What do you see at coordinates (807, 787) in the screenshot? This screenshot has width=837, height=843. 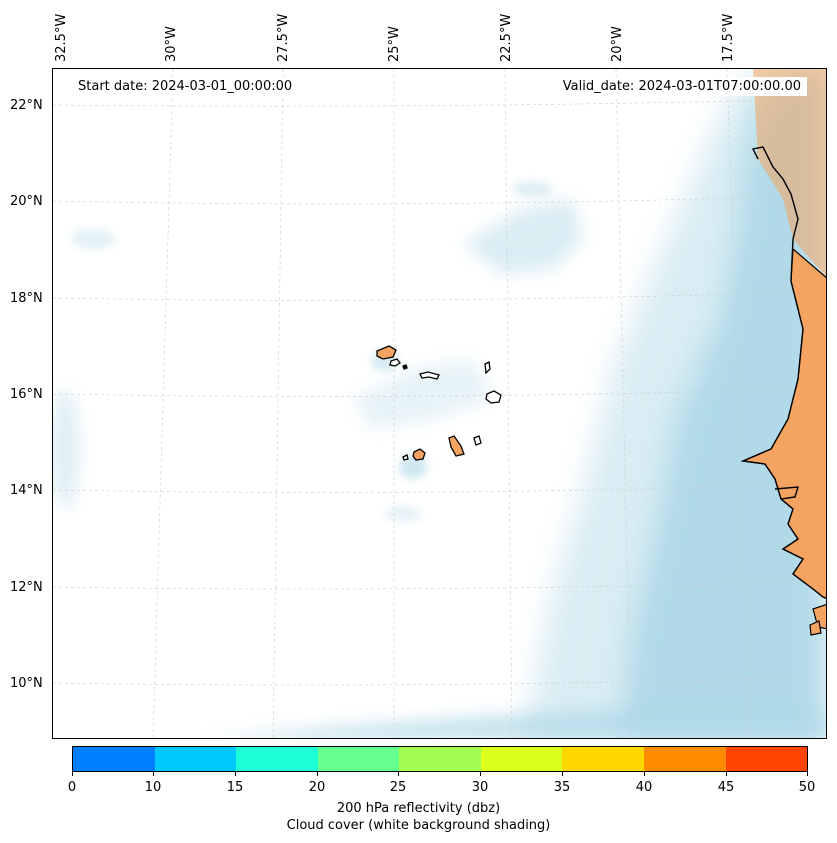 I see `colorbar-ticklabel-50: 50` at bounding box center [807, 787].